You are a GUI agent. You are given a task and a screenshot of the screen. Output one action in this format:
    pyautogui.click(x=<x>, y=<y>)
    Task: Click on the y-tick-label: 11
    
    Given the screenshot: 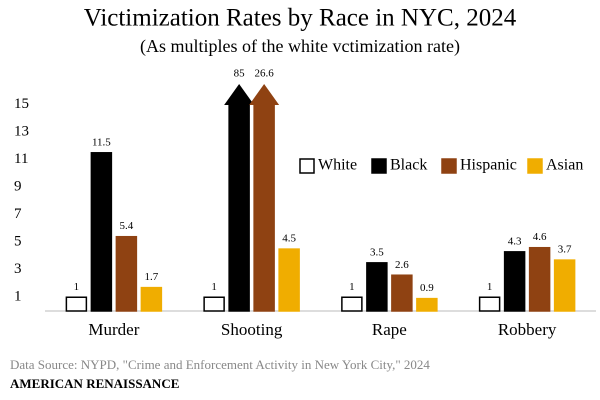 What is the action you would take?
    pyautogui.click(x=21, y=159)
    